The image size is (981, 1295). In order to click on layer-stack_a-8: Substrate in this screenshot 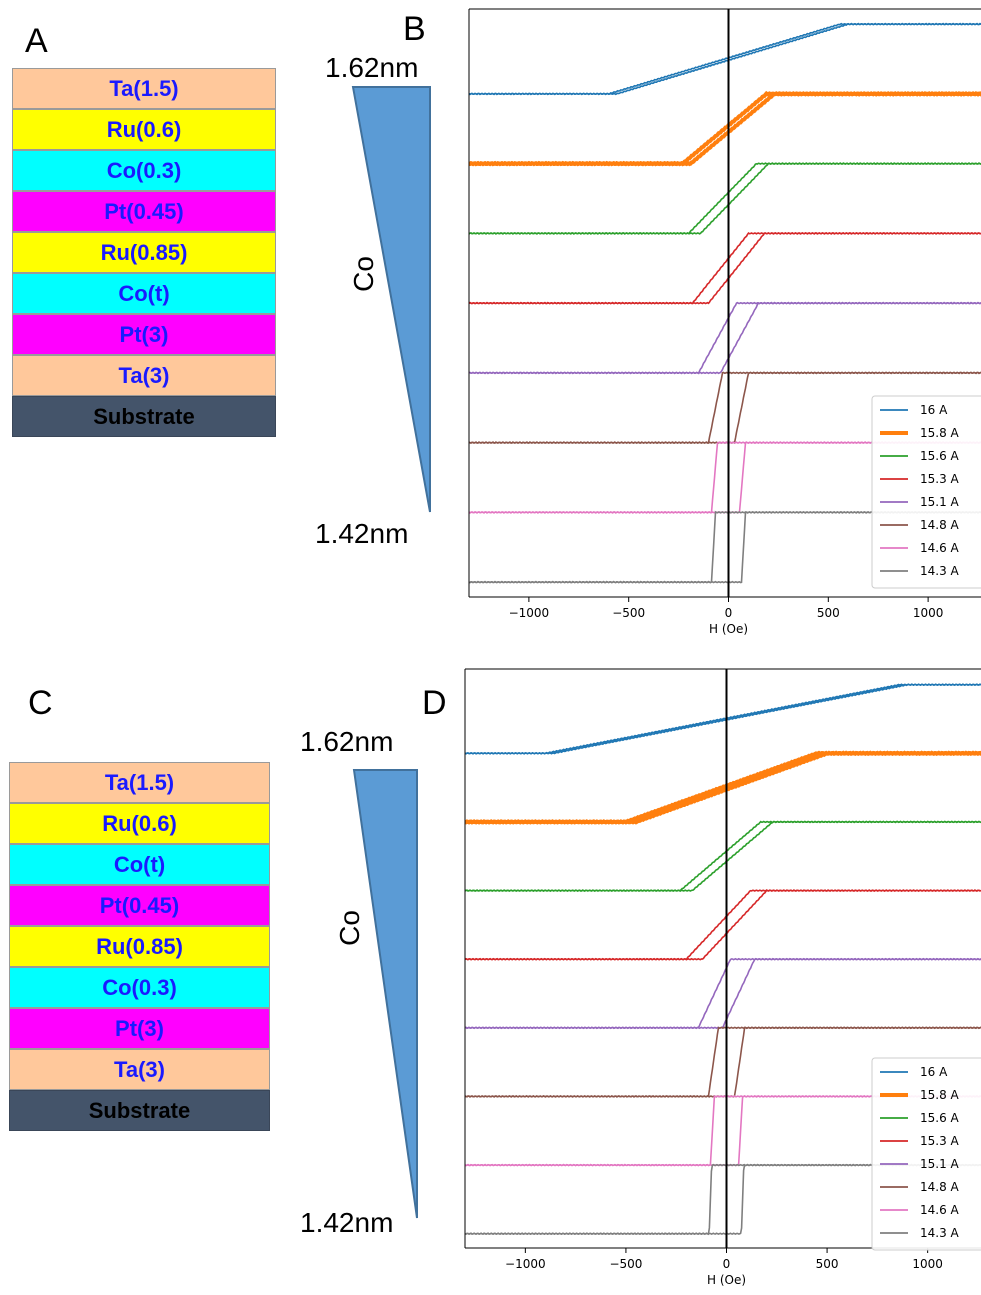, I will do `click(144, 416)`.